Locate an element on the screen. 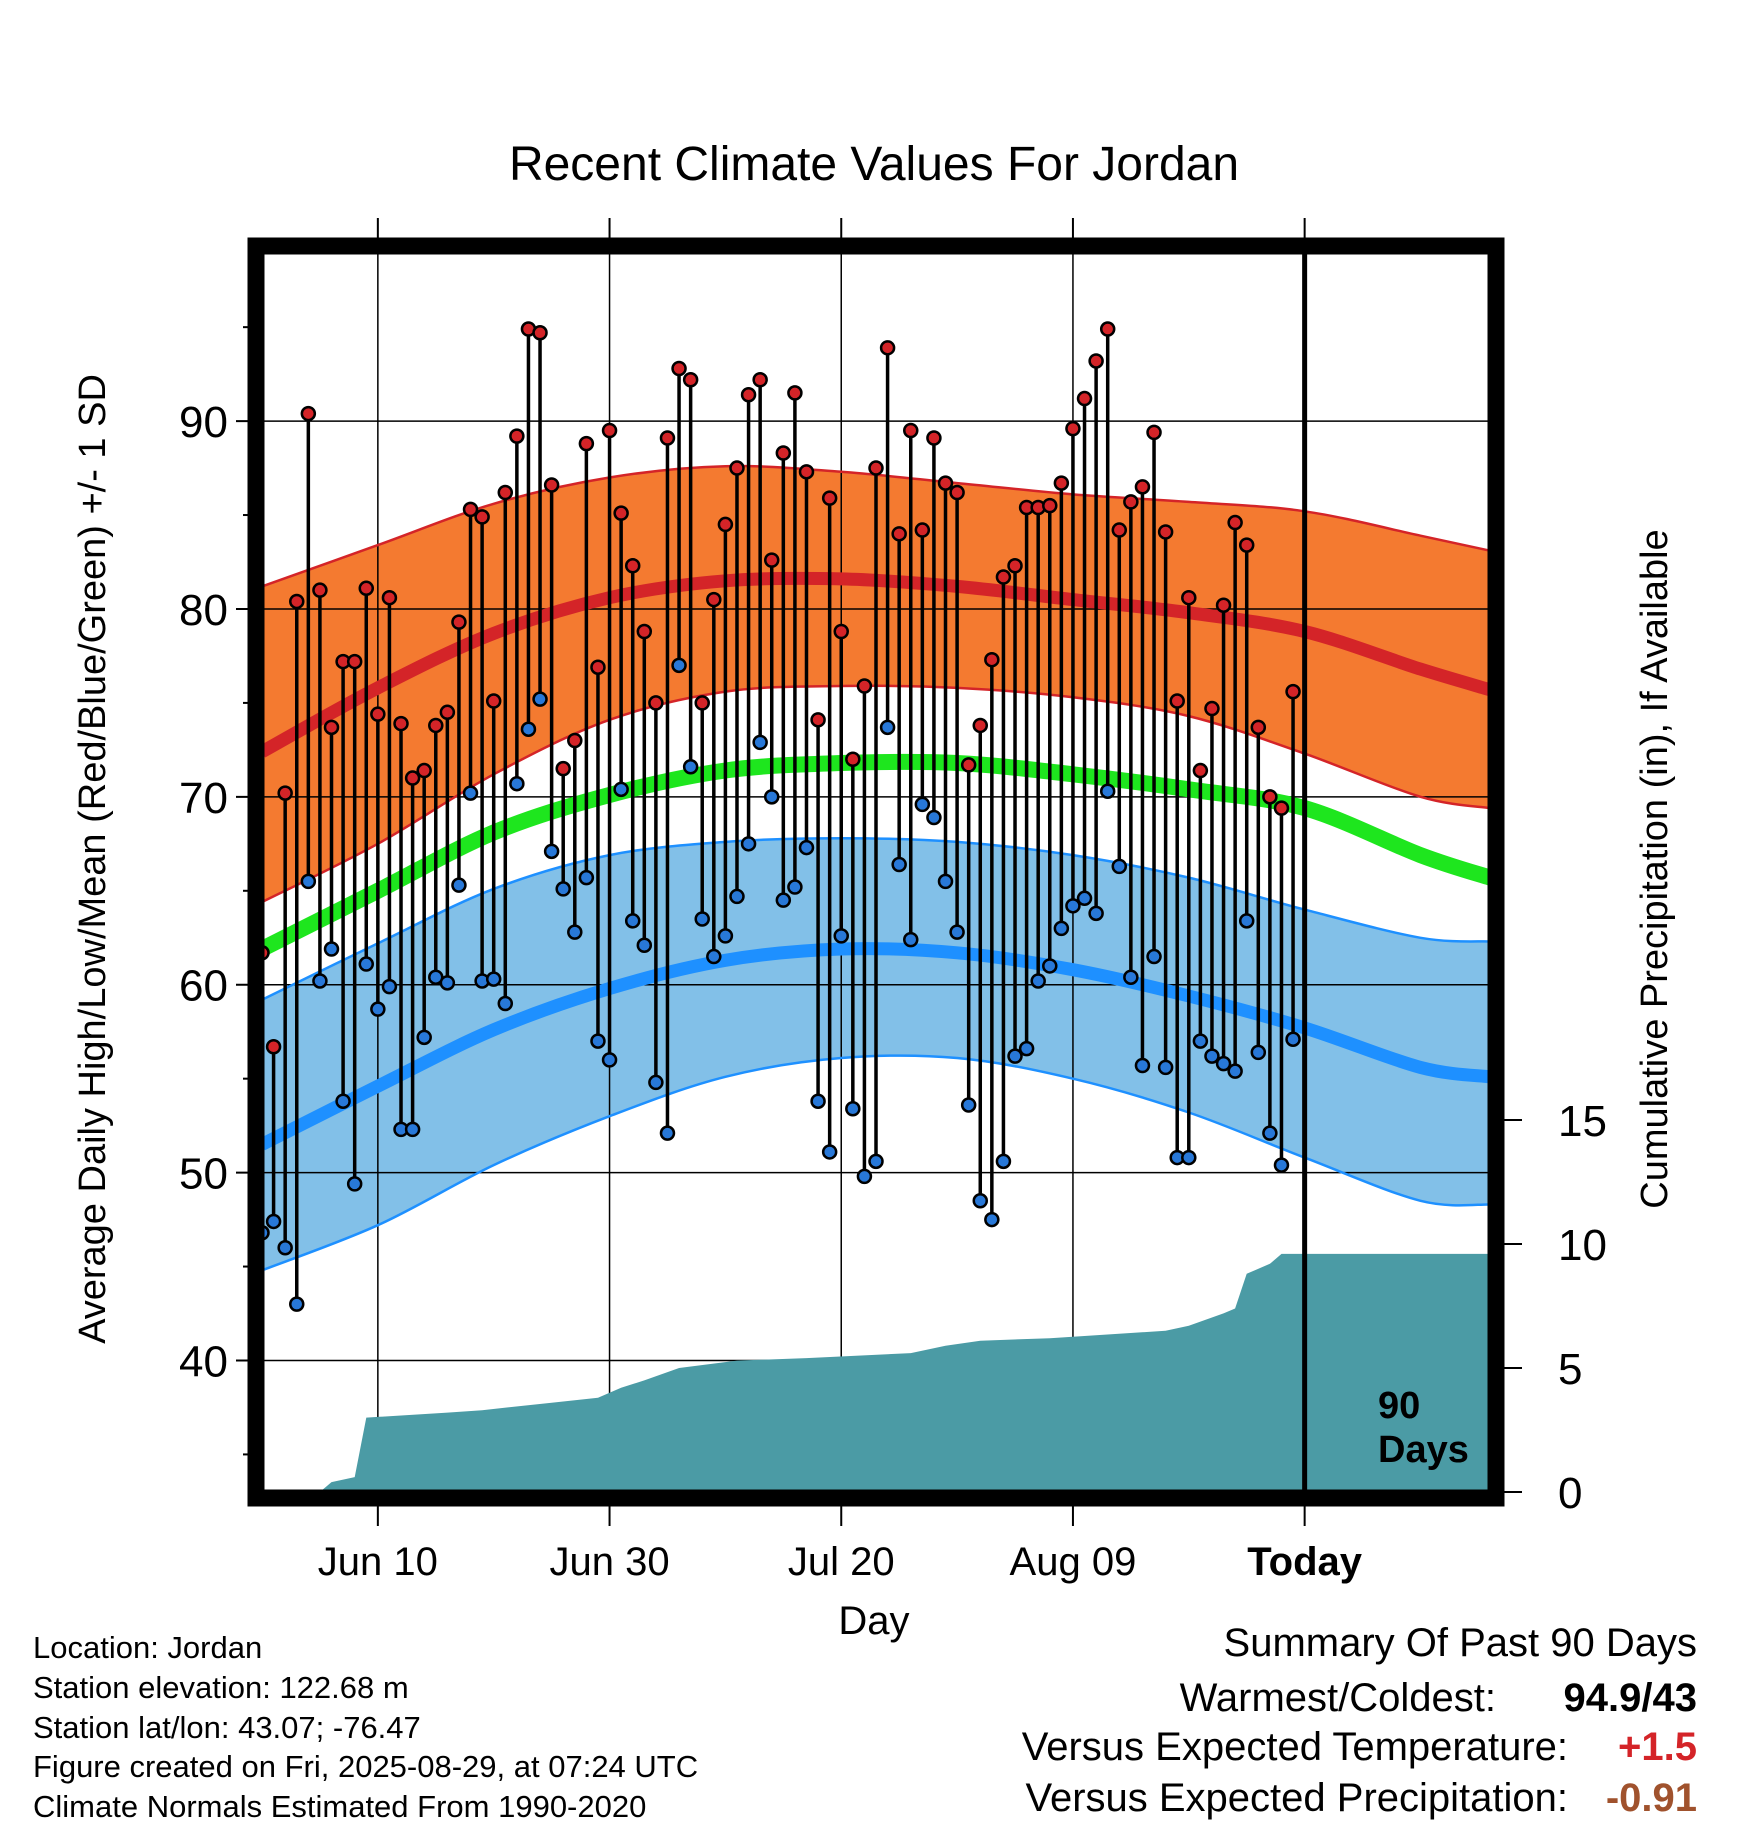 Image resolution: width=1748 pixels, height=1828 pixels. summary-warmest-label: Warmest/Coldest: is located at coordinates (1337, 1698).